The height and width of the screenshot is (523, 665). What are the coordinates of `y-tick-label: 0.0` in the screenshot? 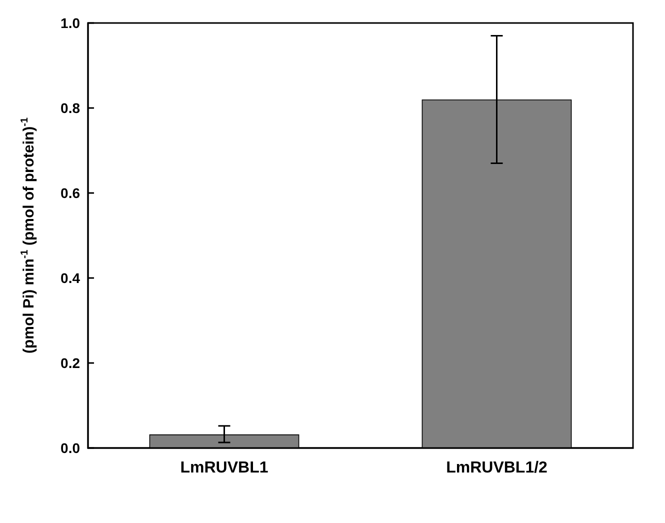 It's located at (70, 448).